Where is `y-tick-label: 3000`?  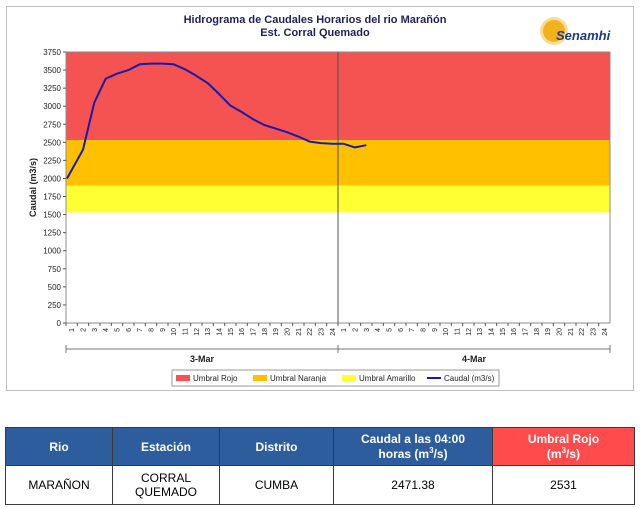
y-tick-label: 3000 is located at coordinates (52, 106).